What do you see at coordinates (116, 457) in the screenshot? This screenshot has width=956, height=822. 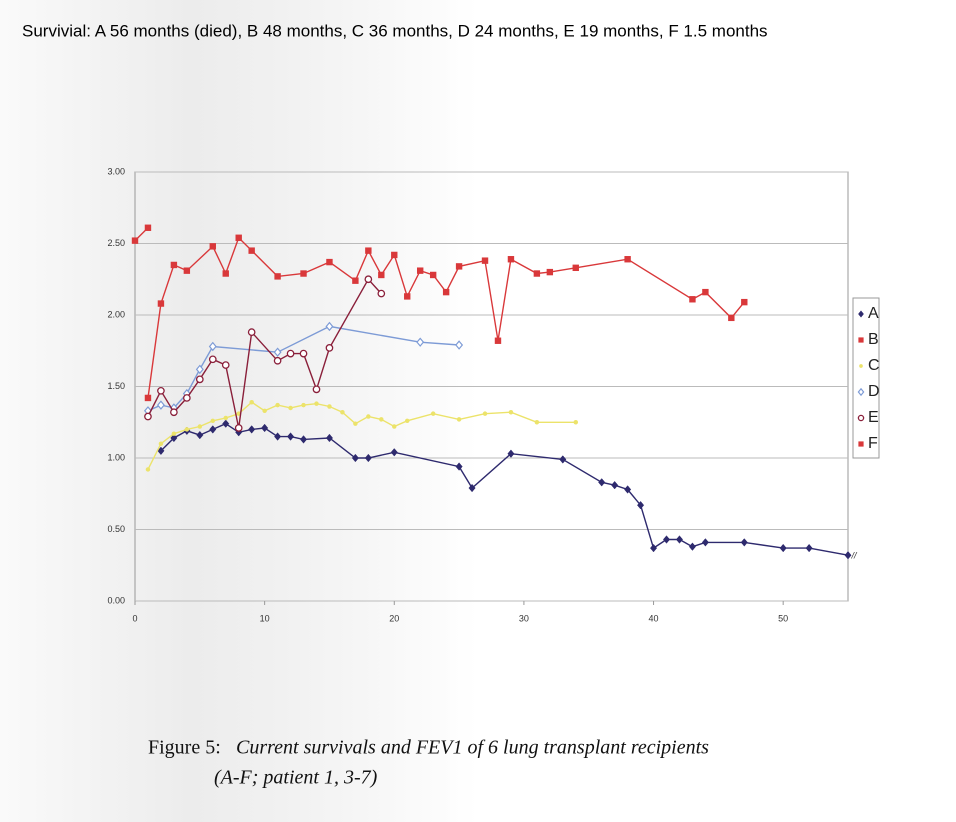 I see `y-tick-label: 1.00` at bounding box center [116, 457].